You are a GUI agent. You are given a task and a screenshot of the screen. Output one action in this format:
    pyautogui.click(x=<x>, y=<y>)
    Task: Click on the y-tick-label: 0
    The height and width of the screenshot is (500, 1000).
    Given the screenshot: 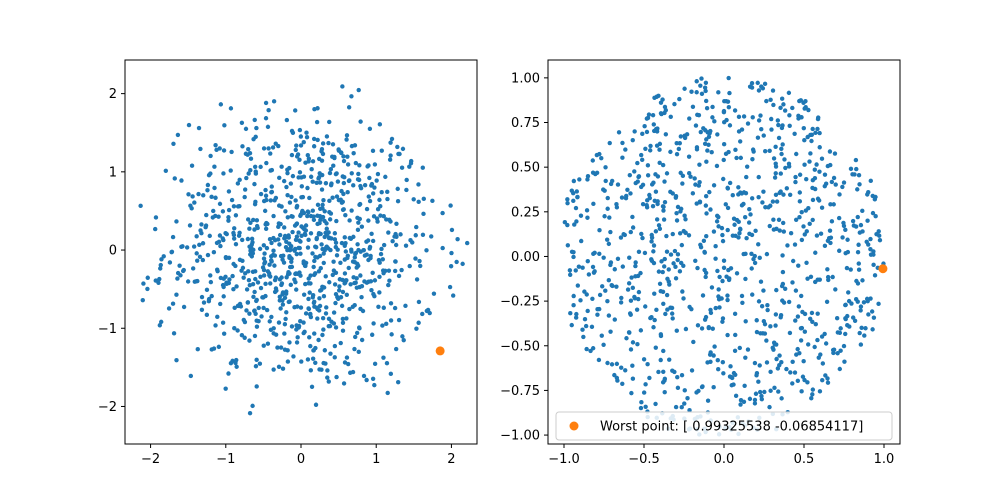 What is the action you would take?
    pyautogui.click(x=113, y=251)
    